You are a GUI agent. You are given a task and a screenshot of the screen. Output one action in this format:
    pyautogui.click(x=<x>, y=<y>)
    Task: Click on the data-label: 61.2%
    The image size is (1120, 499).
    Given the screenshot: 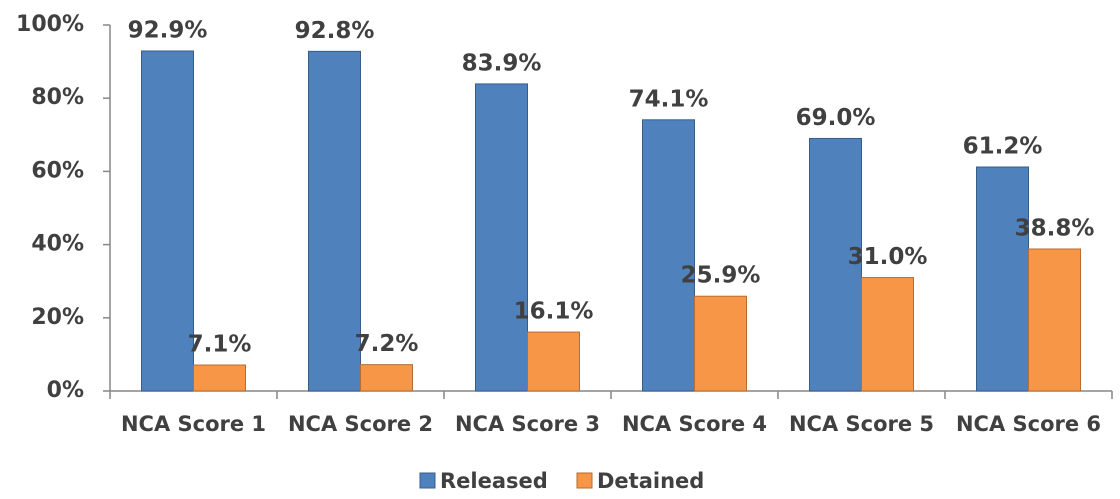 What is the action you would take?
    pyautogui.click(x=1003, y=147)
    